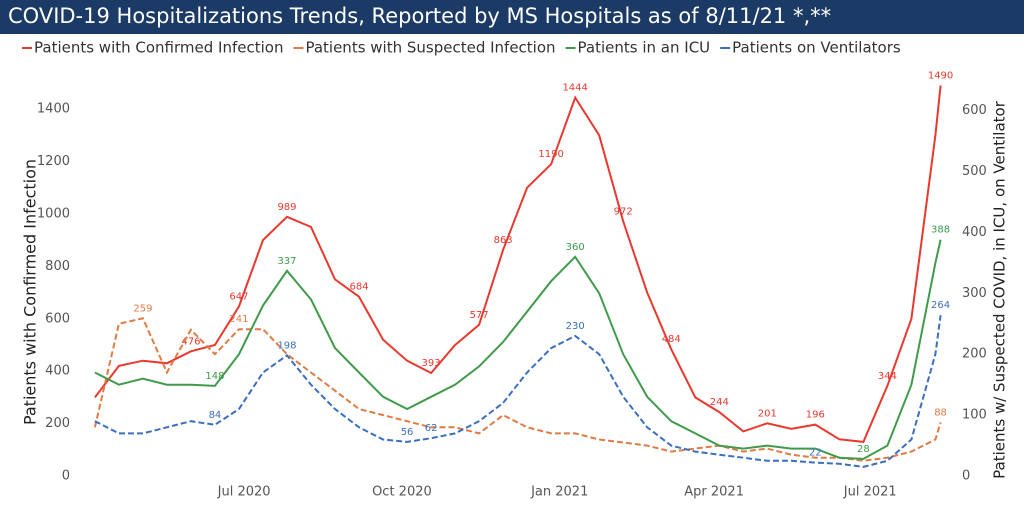 The width and height of the screenshot is (1024, 514). I want to click on data-label: 1490, so click(940, 76).